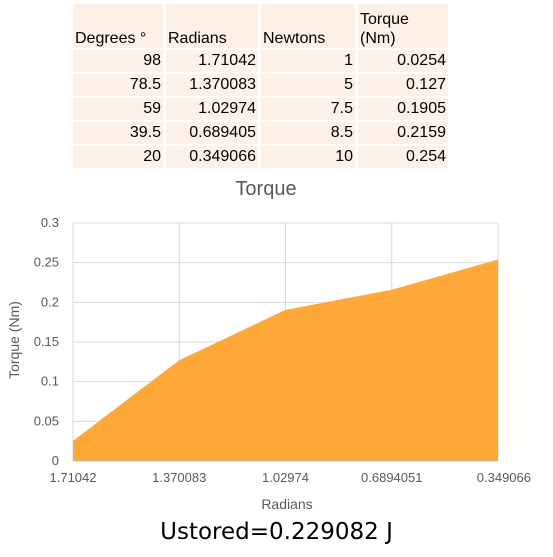 The width and height of the screenshot is (553, 557). I want to click on table-row: 59 1.02974 7.5 0.1905, so click(260, 109).